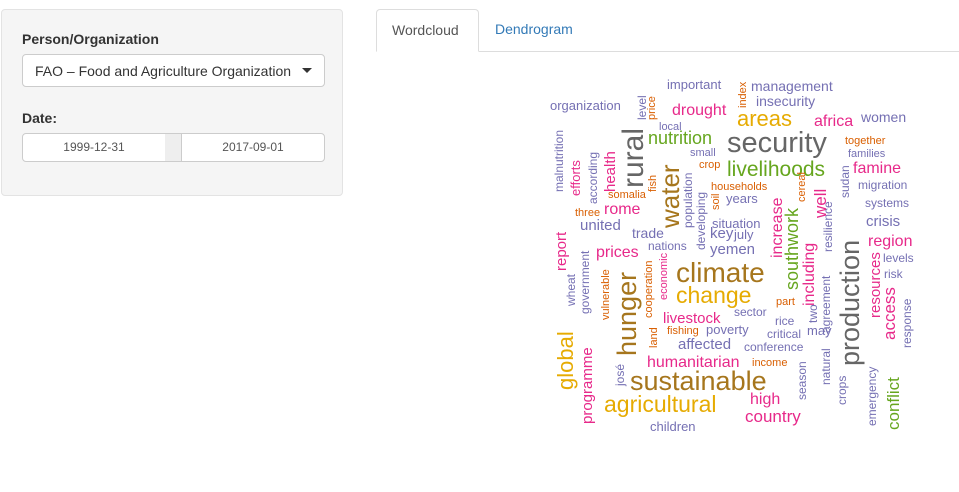  What do you see at coordinates (893, 403) in the screenshot?
I see `wordcloud-word: conflict` at bounding box center [893, 403].